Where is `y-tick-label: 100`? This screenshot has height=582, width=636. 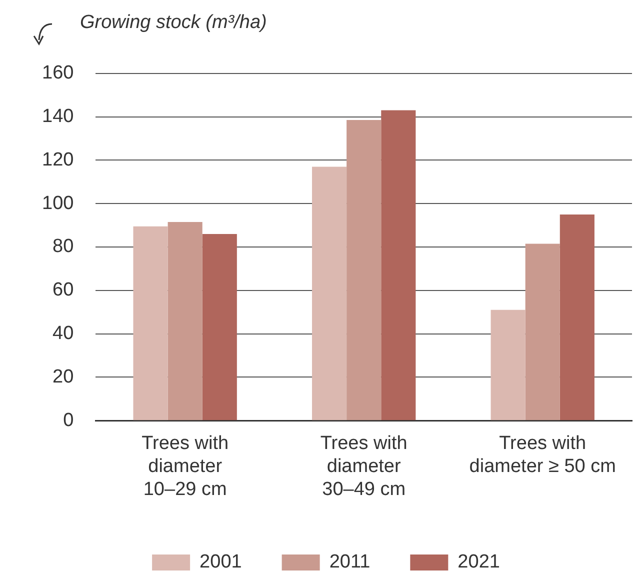 y-tick-label: 100 is located at coordinates (58, 203).